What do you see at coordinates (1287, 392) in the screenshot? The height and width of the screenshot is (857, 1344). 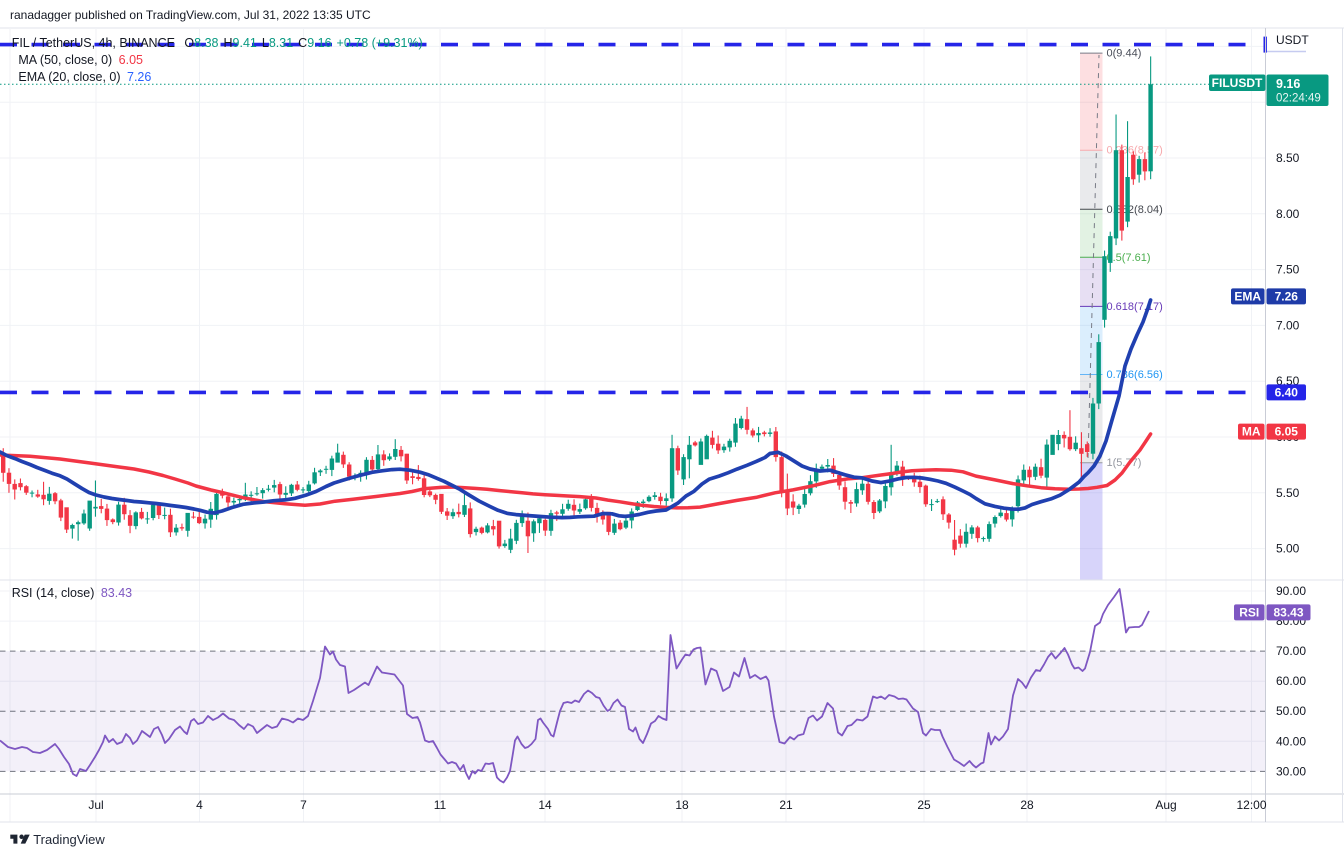 I see `svg-text: 6.40` at bounding box center [1287, 392].